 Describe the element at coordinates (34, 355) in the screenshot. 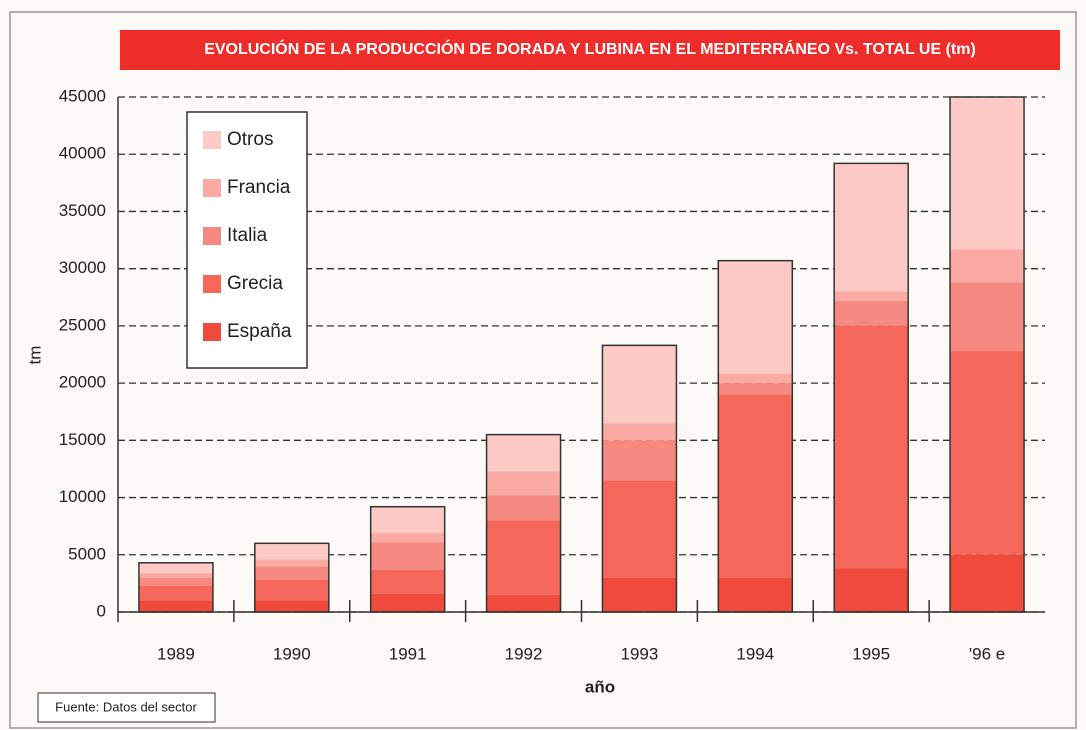

I see `y-axis-title: tm` at that location.